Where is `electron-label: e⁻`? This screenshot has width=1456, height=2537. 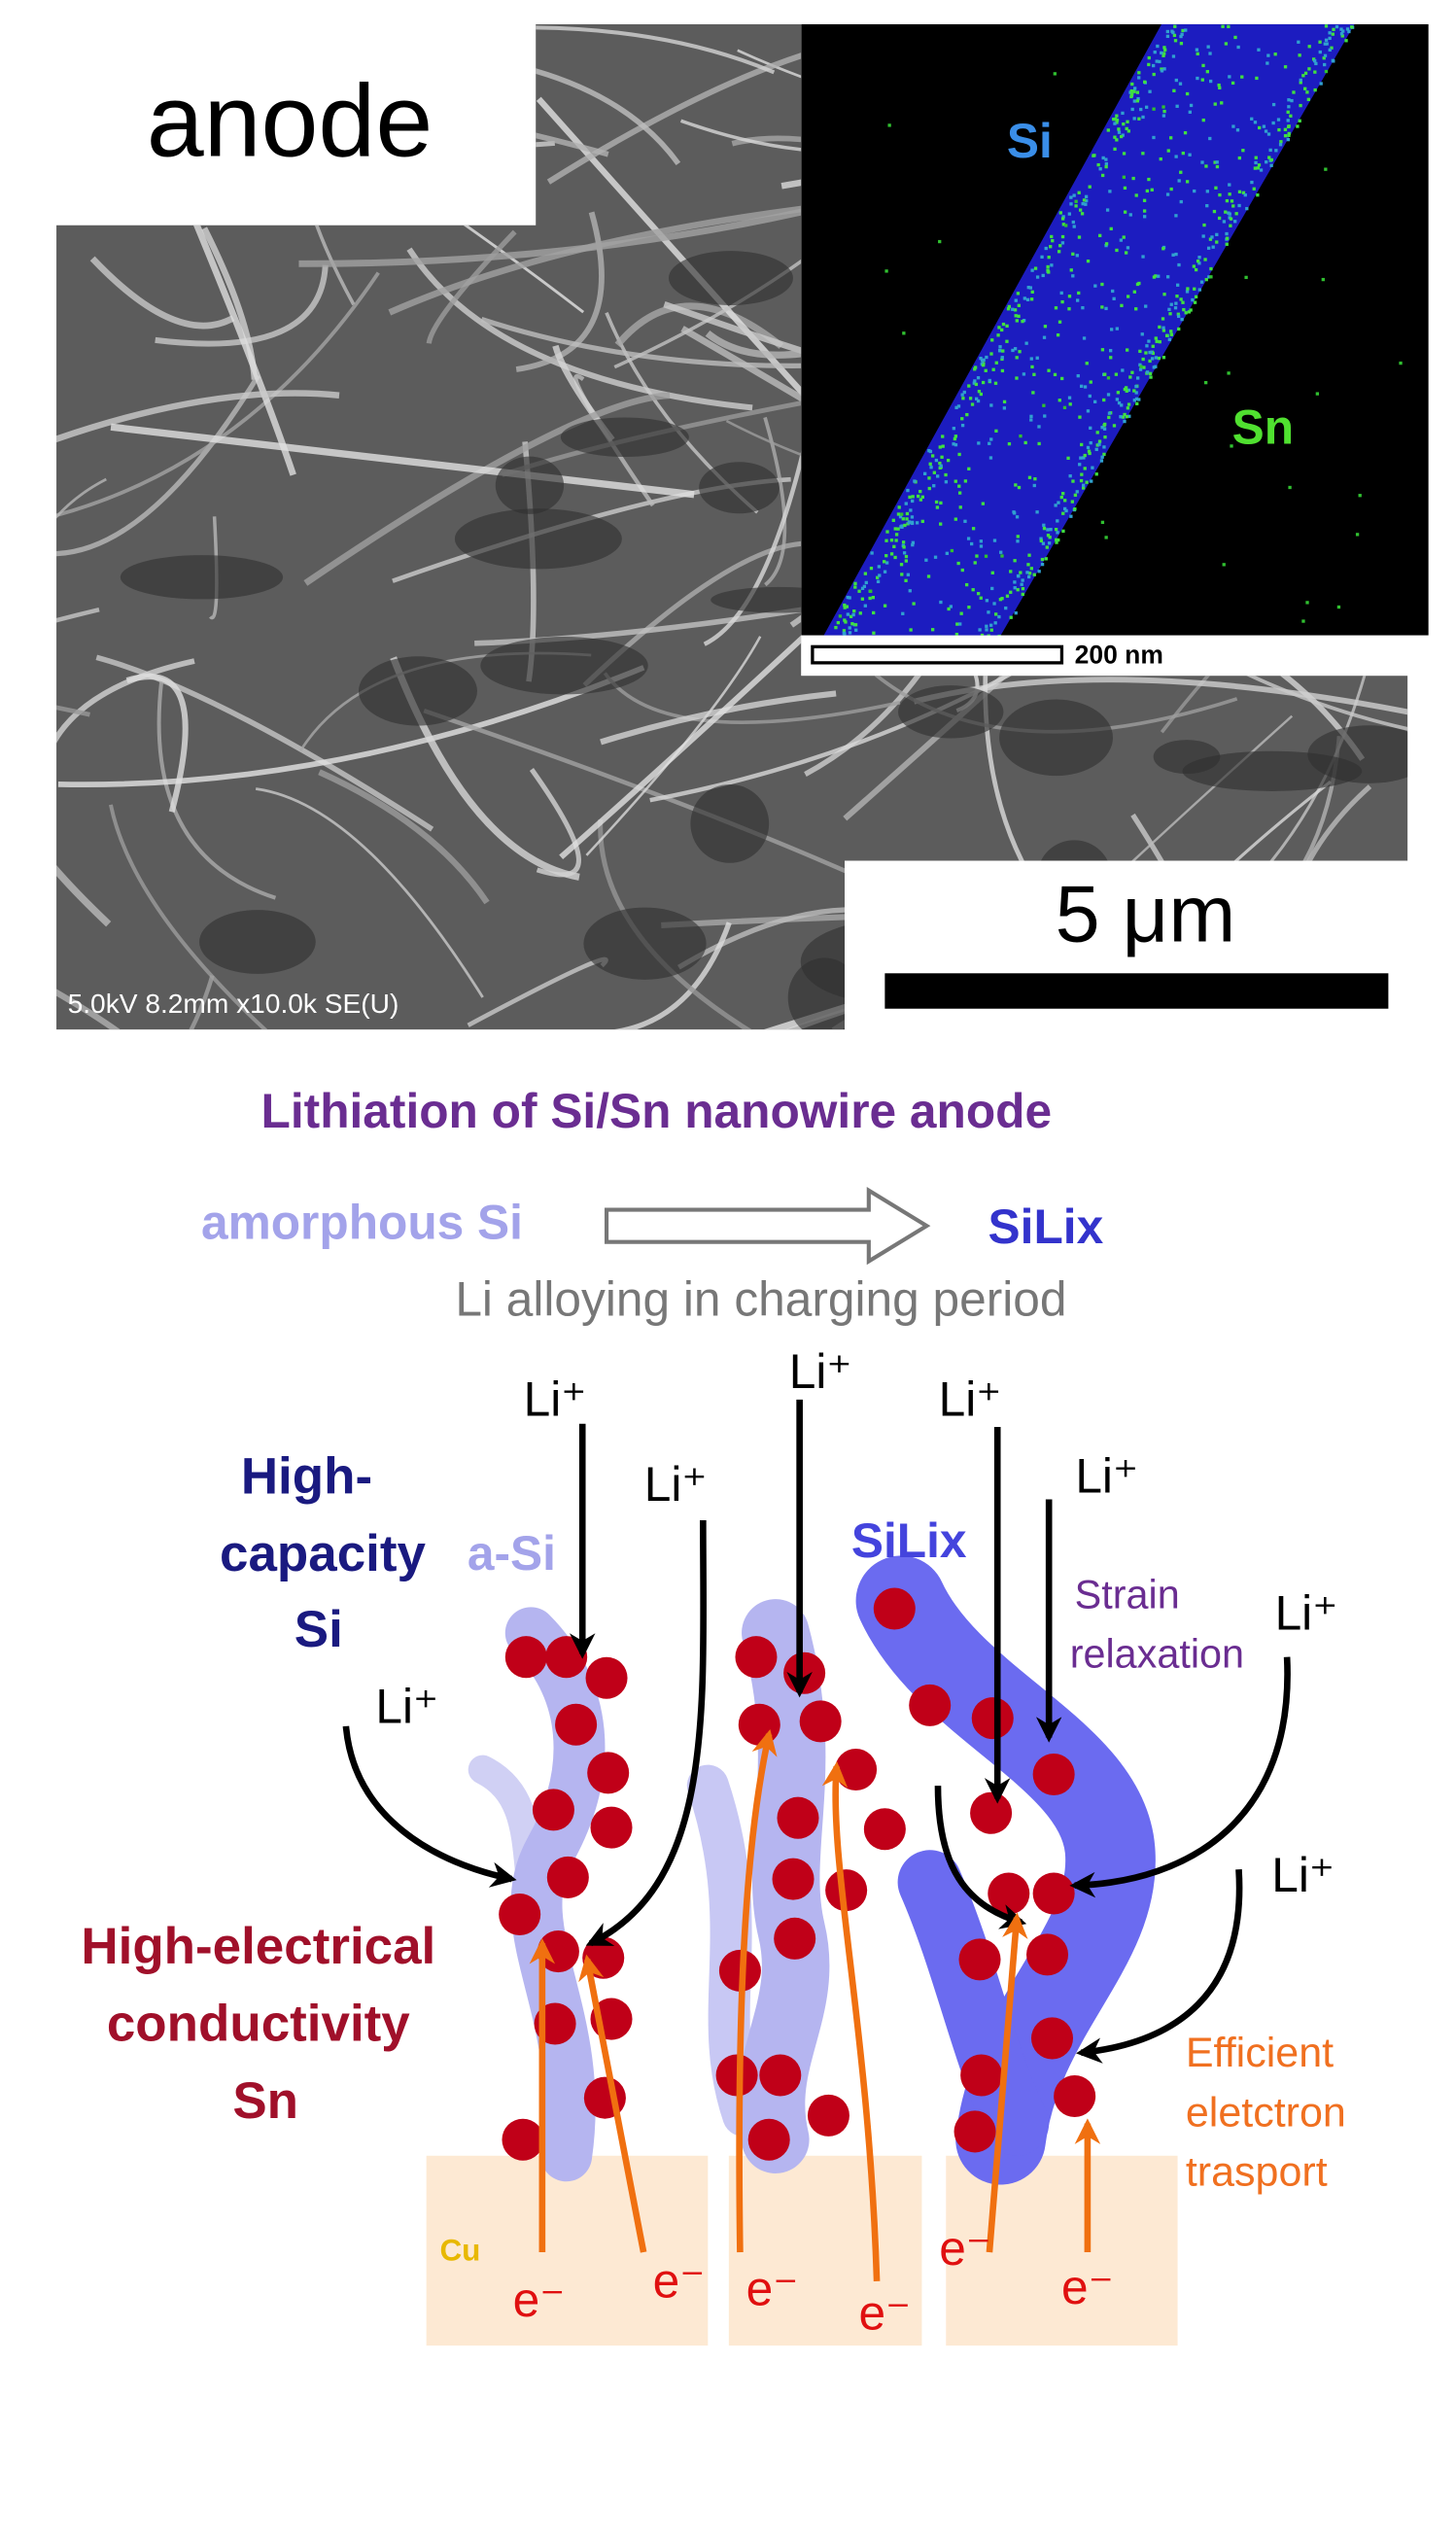 electron-label: e⁻ is located at coordinates (539, 2300).